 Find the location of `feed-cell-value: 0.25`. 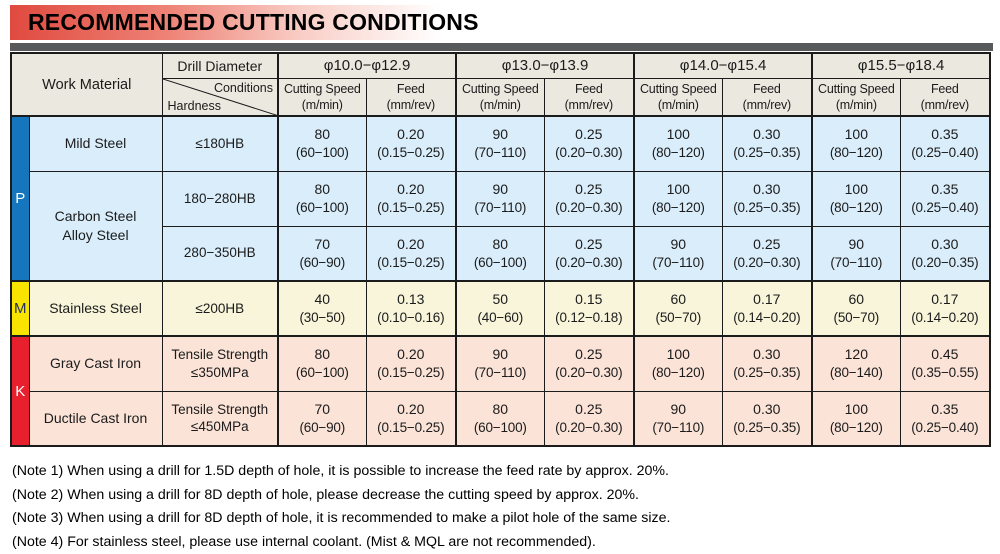

feed-cell-value: 0.25 is located at coordinates (589, 134).